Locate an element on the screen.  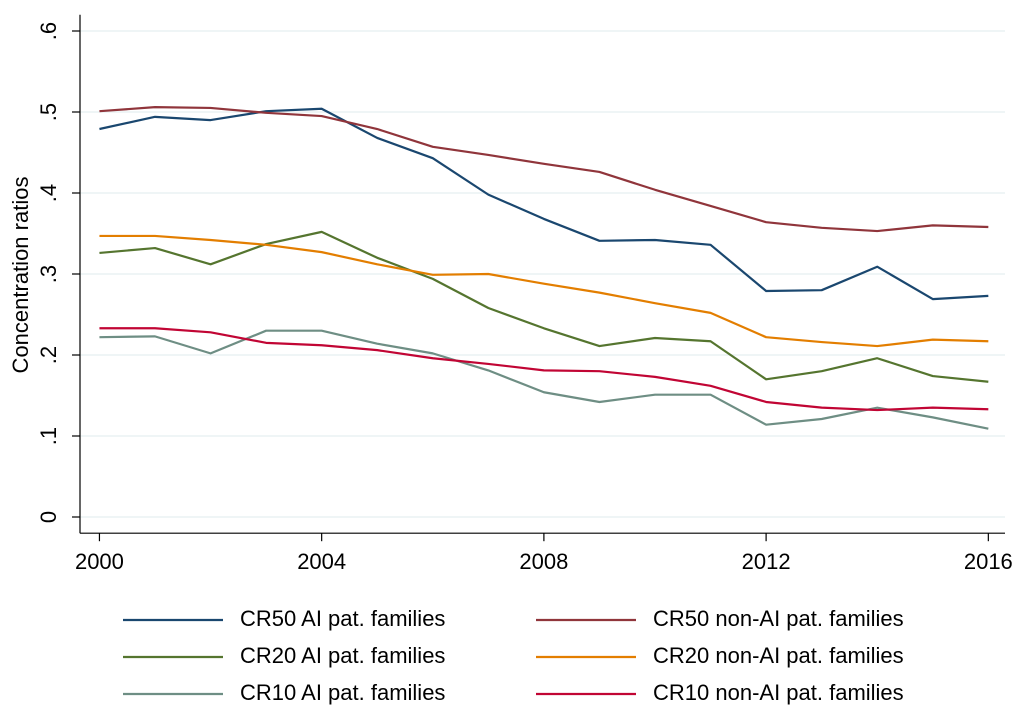
y-tick-label: .1 is located at coordinates (48, 436).